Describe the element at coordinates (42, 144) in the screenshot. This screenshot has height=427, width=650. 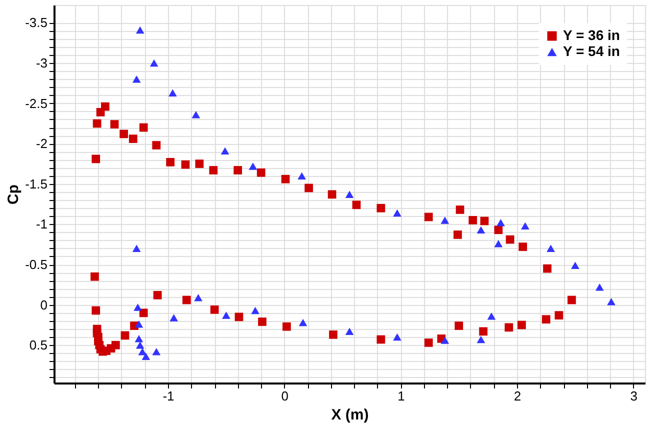
I see `y-tick-label: -2` at that location.